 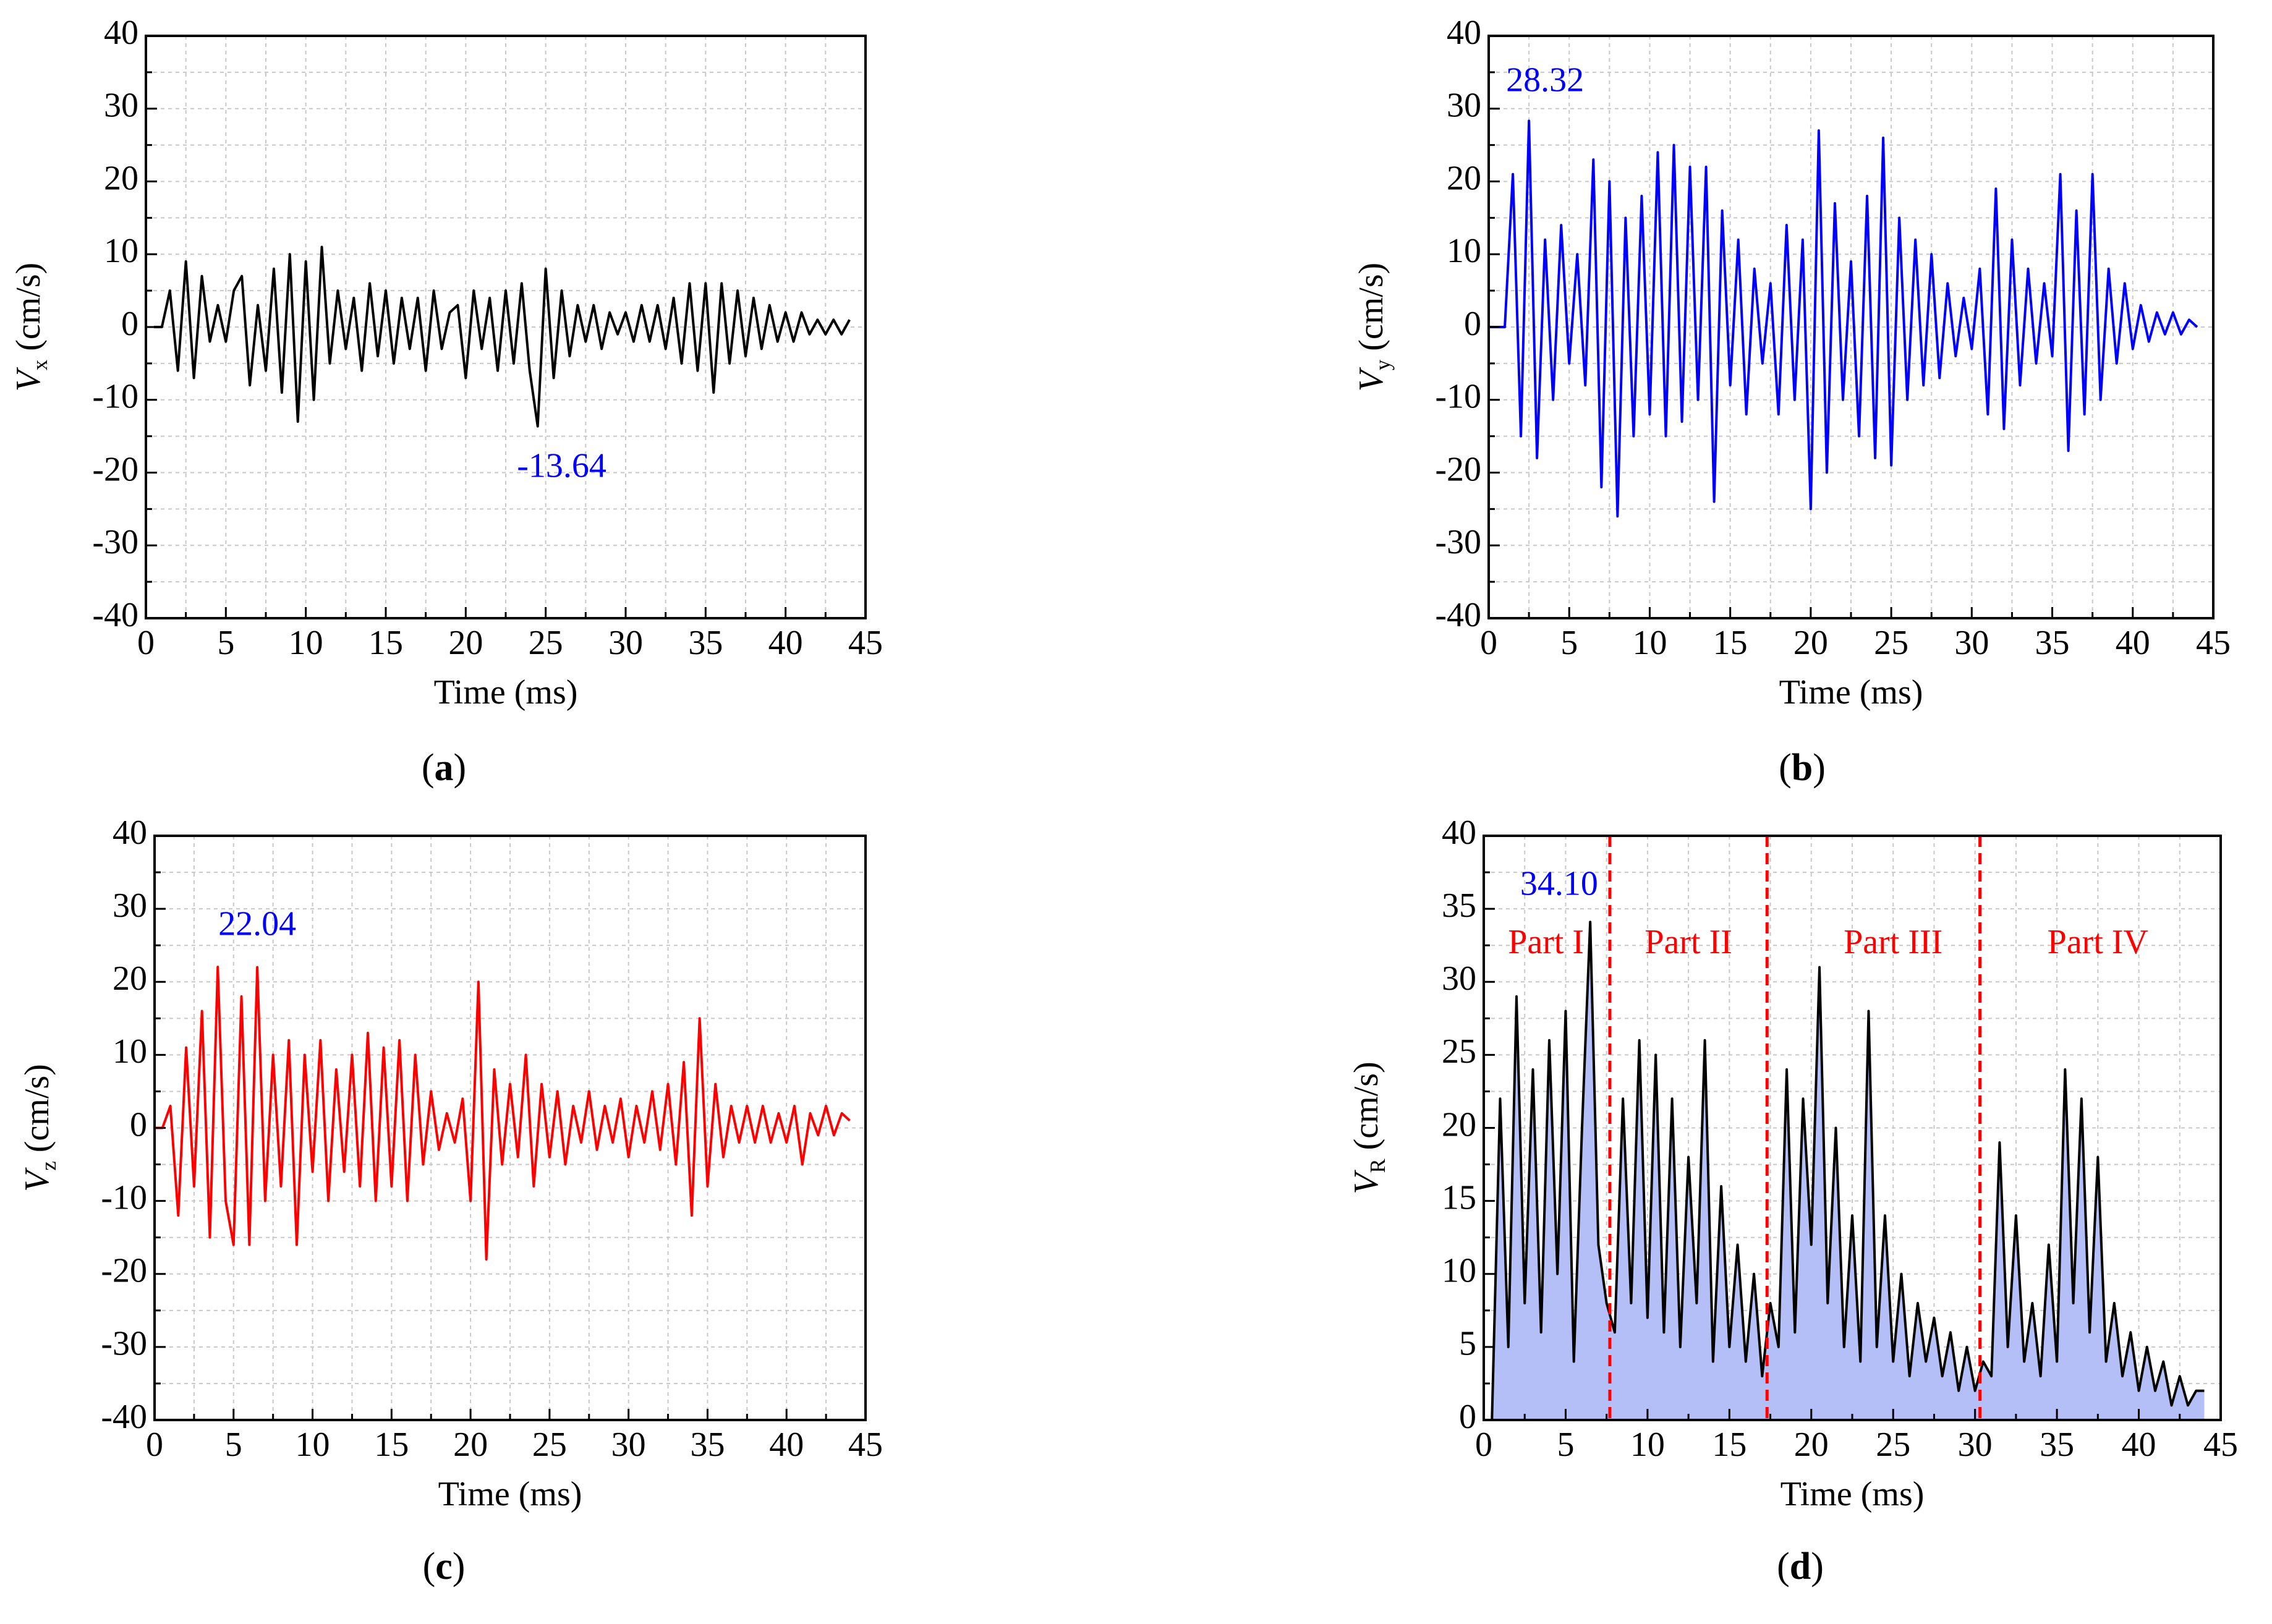 I want to click on peak-annotation: -13.64, so click(x=561, y=466).